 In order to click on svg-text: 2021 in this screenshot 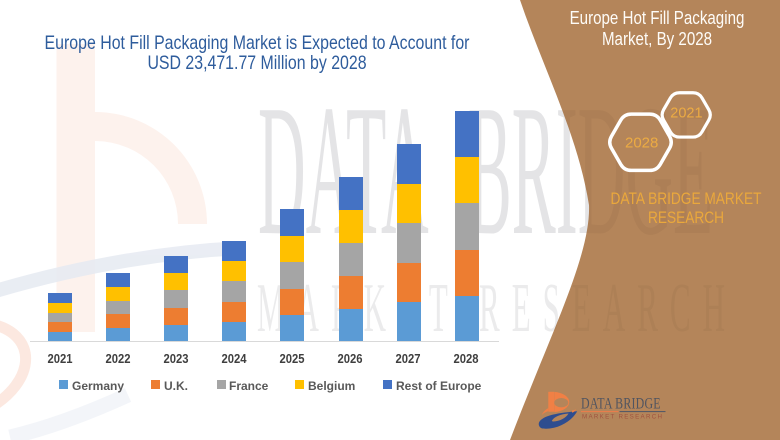, I will do `click(686, 114)`.